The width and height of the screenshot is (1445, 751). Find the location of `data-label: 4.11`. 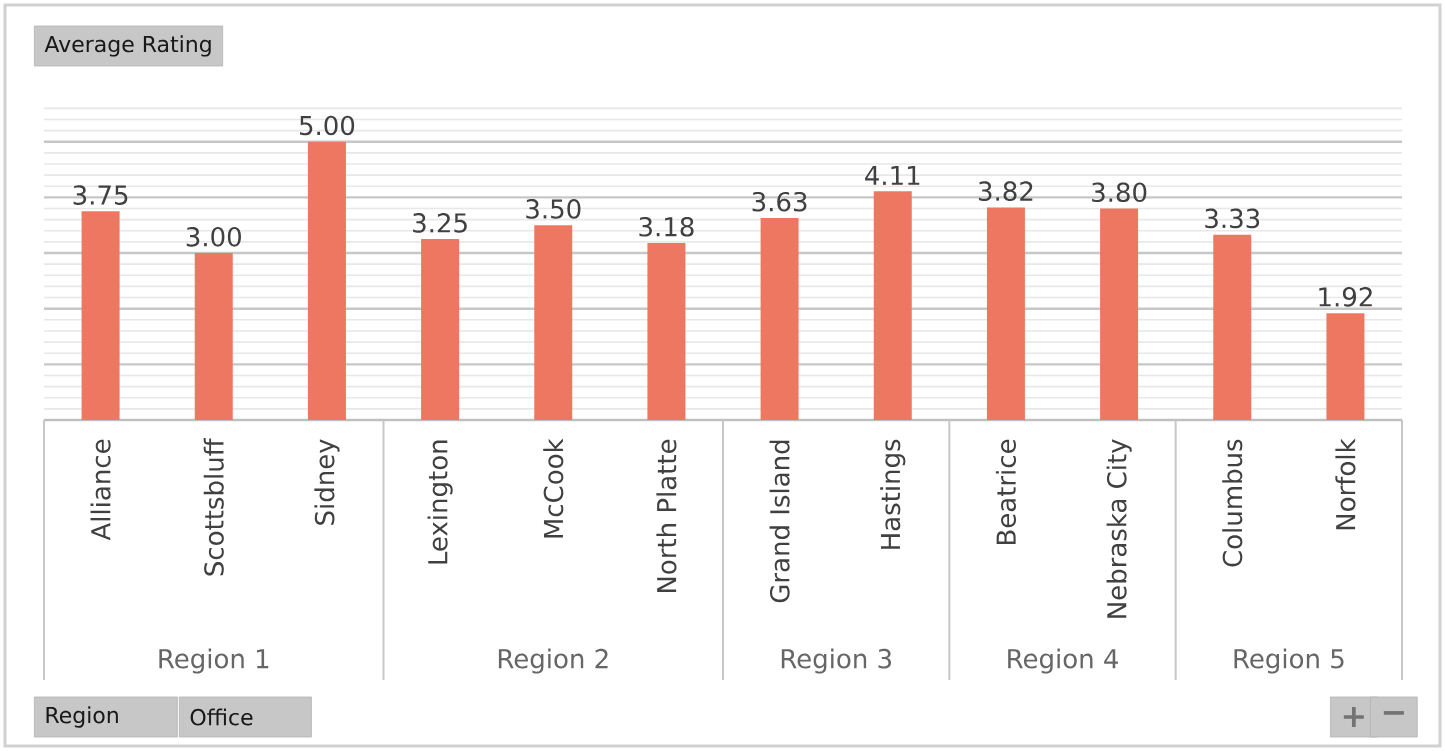

data-label: 4.11 is located at coordinates (892, 175).